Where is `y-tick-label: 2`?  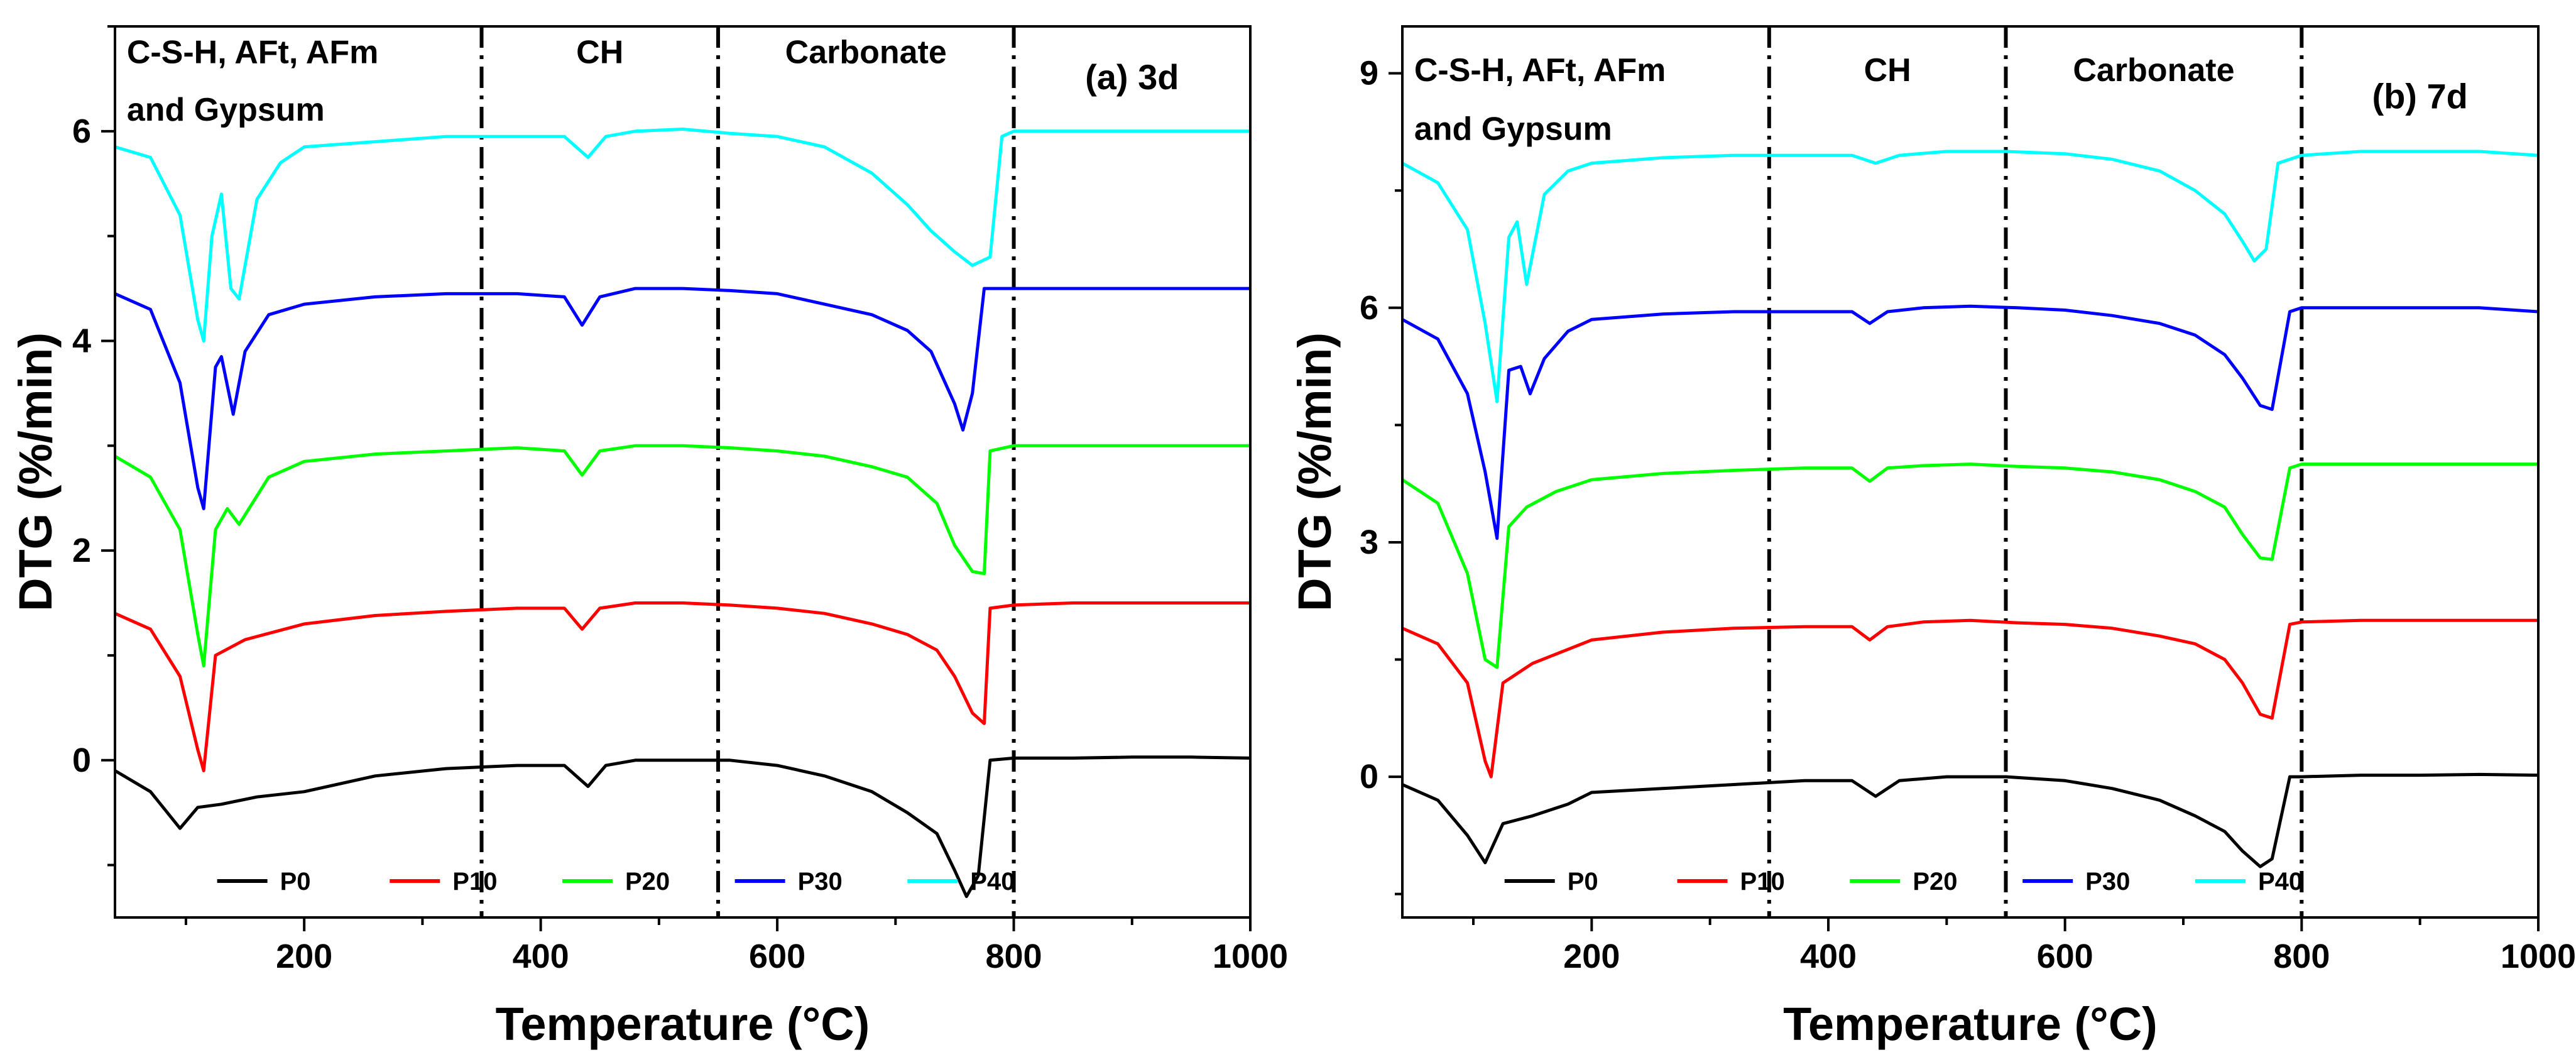 y-tick-label: 2 is located at coordinates (82, 550).